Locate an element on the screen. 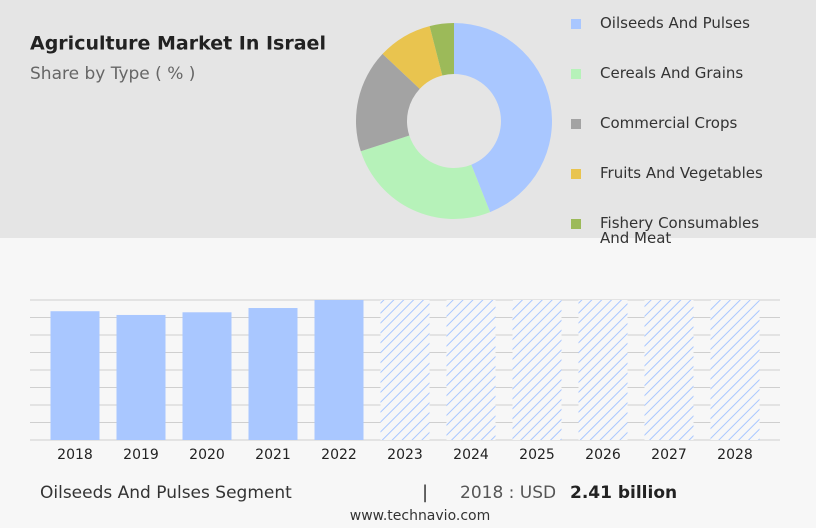 This screenshot has height=528, width=816. x-tick-label: 2024 is located at coordinates (471, 455).